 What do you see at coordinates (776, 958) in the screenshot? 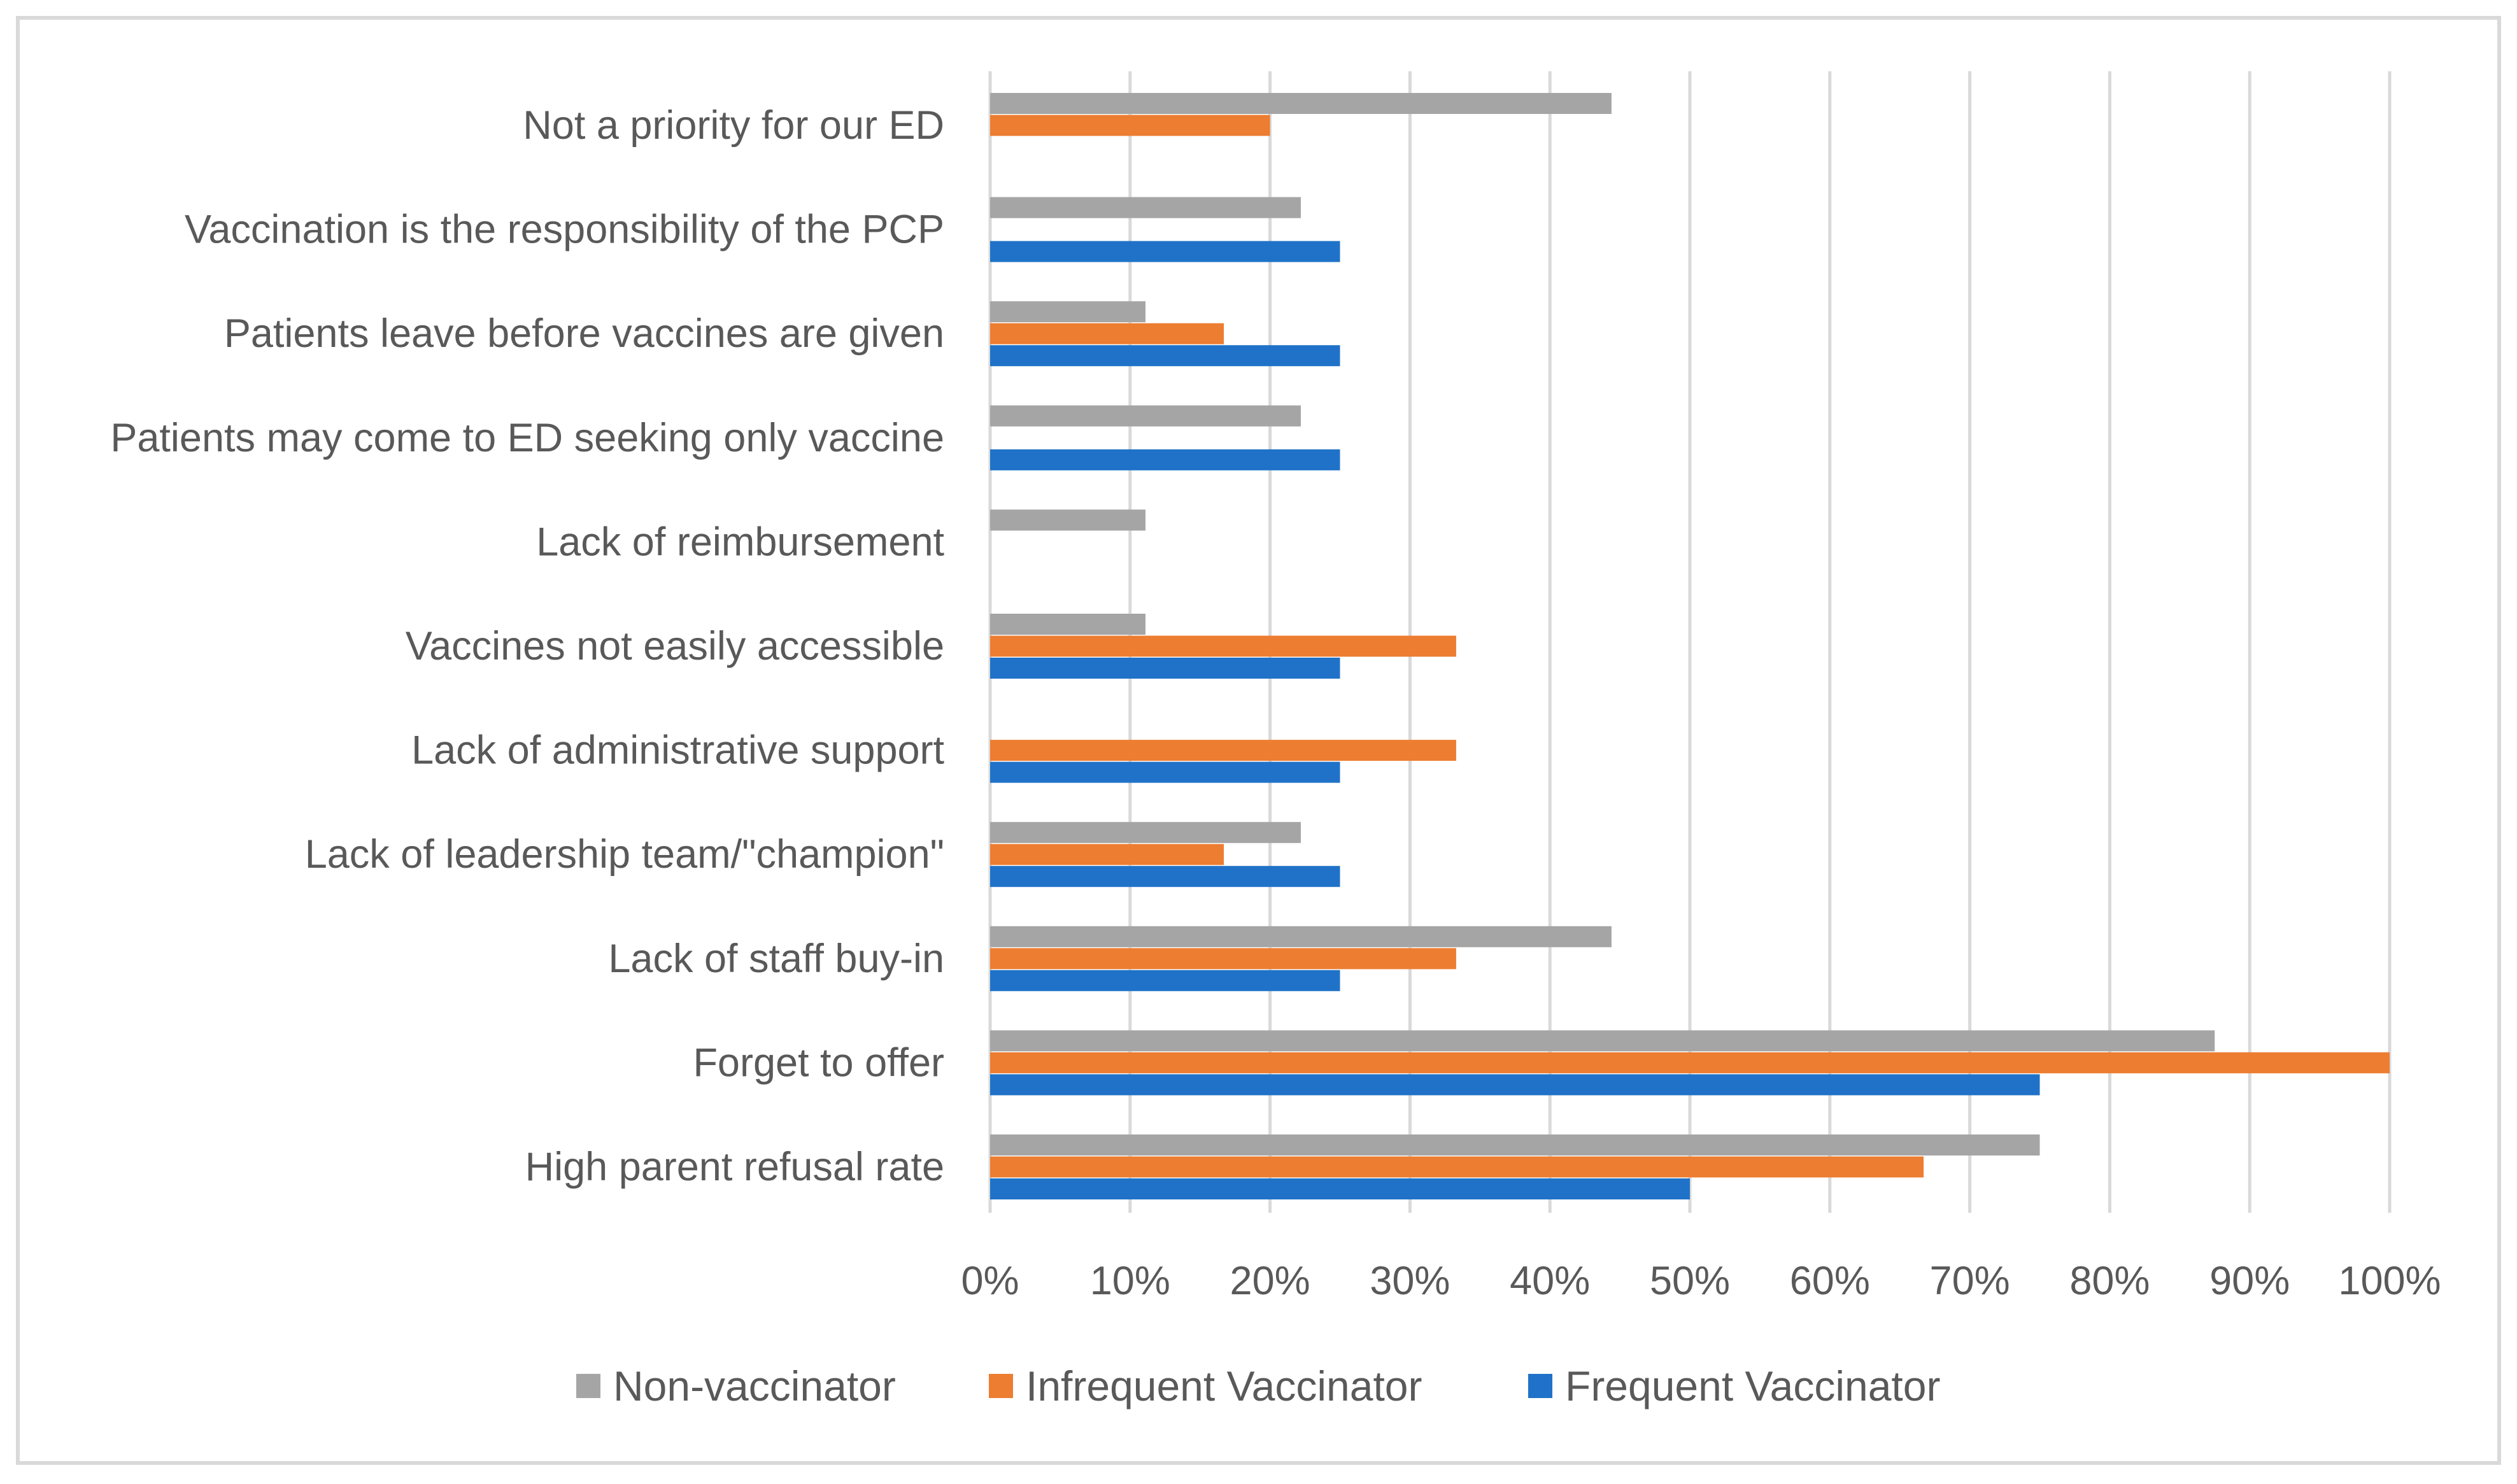
I see `category-label: Lack of staff buy-in` at bounding box center [776, 958].